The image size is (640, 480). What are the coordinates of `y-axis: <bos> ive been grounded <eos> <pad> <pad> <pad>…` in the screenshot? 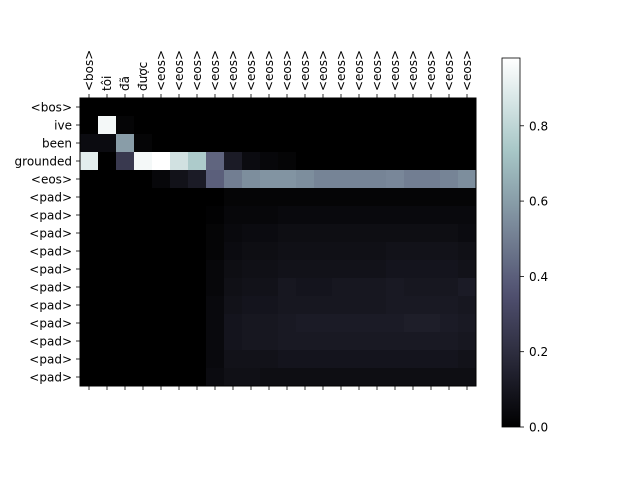 It's located at (47, 243).